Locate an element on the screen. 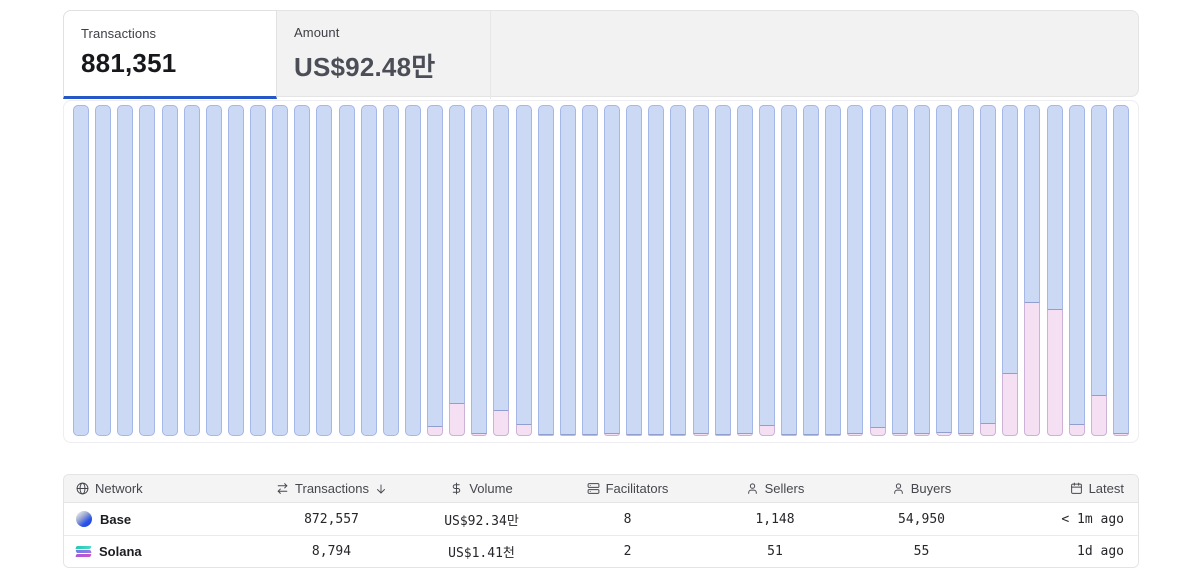 This screenshot has width=1199, height=575. column-header-volume: Volume is located at coordinates (481, 488).